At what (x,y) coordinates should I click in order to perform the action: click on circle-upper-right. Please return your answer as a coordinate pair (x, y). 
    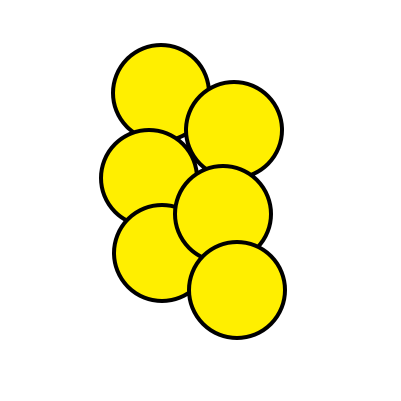
    Looking at the image, I should click on (234, 130).